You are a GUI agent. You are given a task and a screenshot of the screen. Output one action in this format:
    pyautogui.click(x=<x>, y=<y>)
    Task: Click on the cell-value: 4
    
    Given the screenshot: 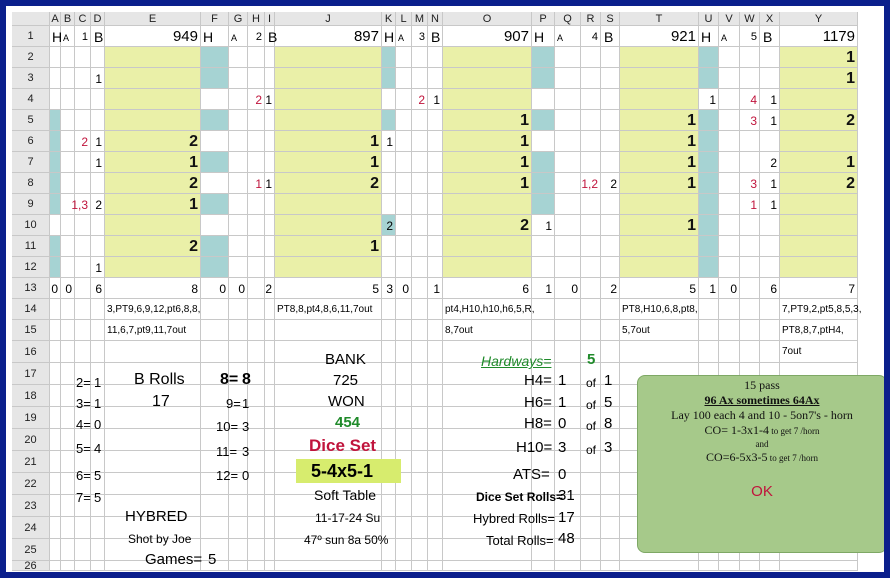 What is the action you would take?
    pyautogui.click(x=753, y=100)
    